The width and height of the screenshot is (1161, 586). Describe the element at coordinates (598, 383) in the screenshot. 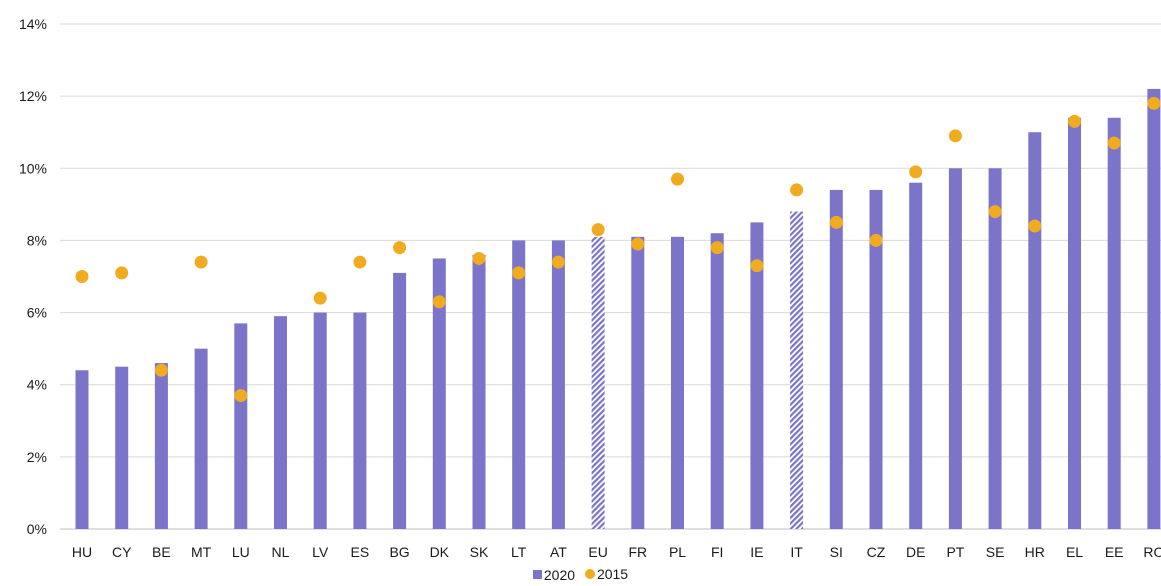

I see `bar-2020-eu` at that location.